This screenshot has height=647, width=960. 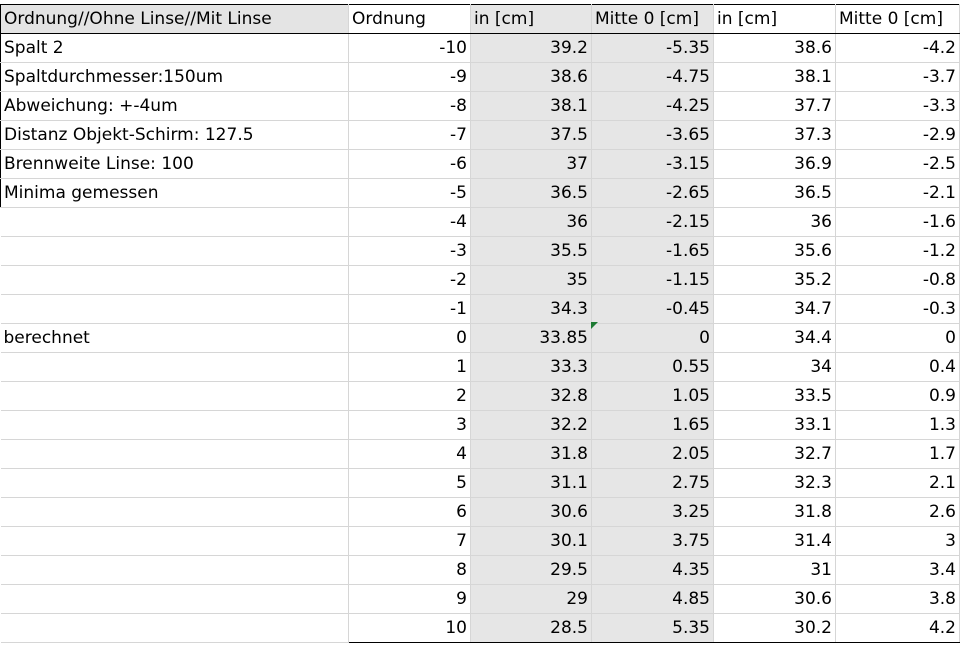 I want to click on ohne-in-cell: 30.6, so click(x=531, y=512).